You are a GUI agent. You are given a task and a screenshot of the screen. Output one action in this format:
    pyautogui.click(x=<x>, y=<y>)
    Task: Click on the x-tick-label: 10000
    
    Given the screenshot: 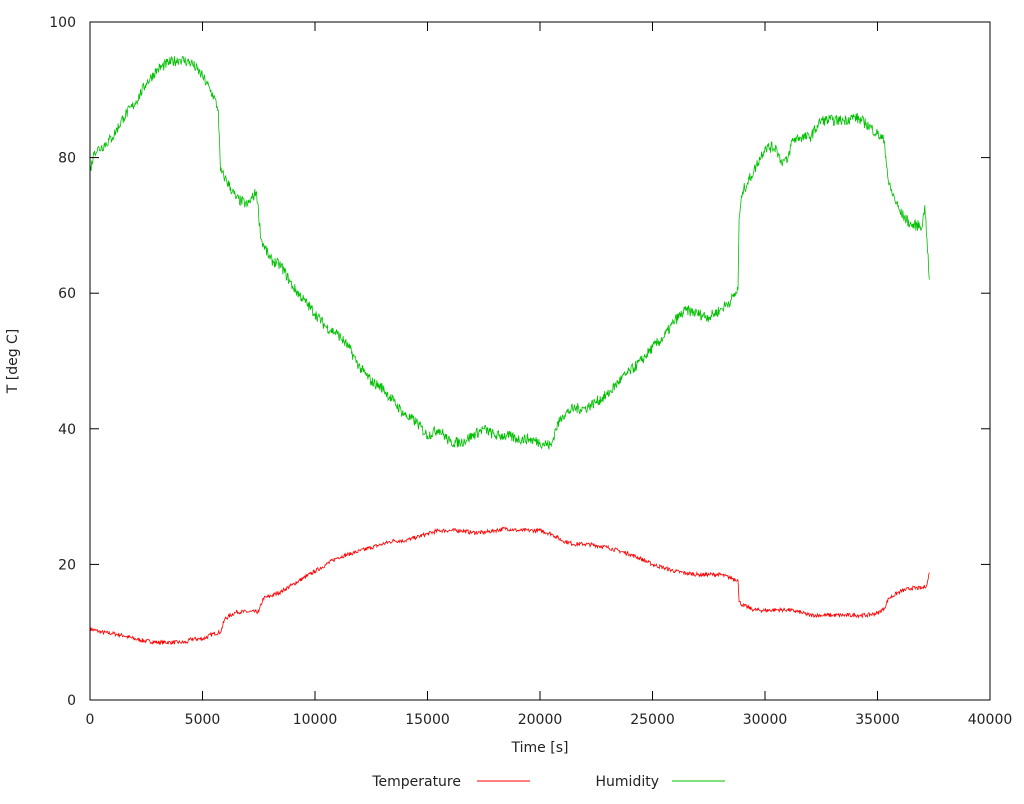 What is the action you would take?
    pyautogui.click(x=315, y=720)
    